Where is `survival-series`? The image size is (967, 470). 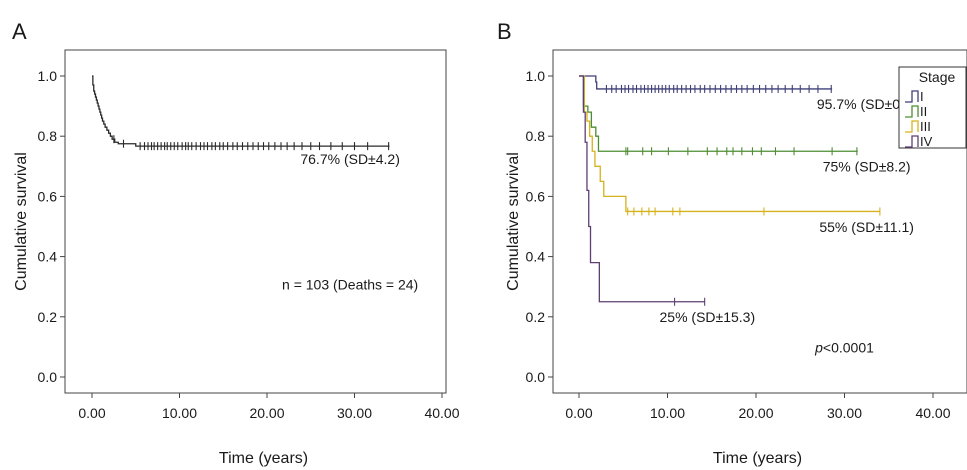 survival-series is located at coordinates (241, 113).